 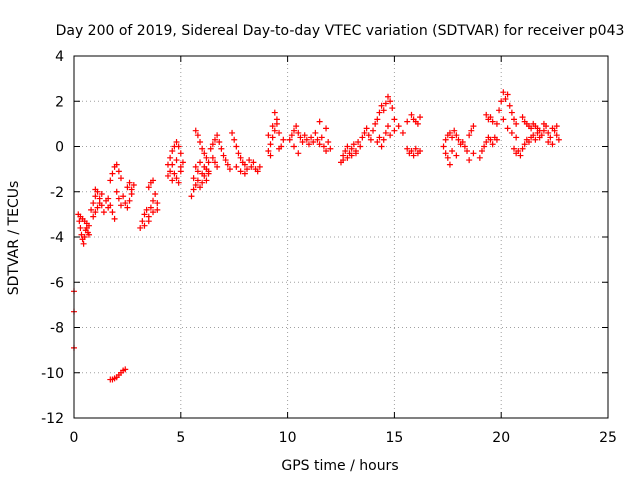 I want to click on y-tick-label: -2, so click(x=57, y=193).